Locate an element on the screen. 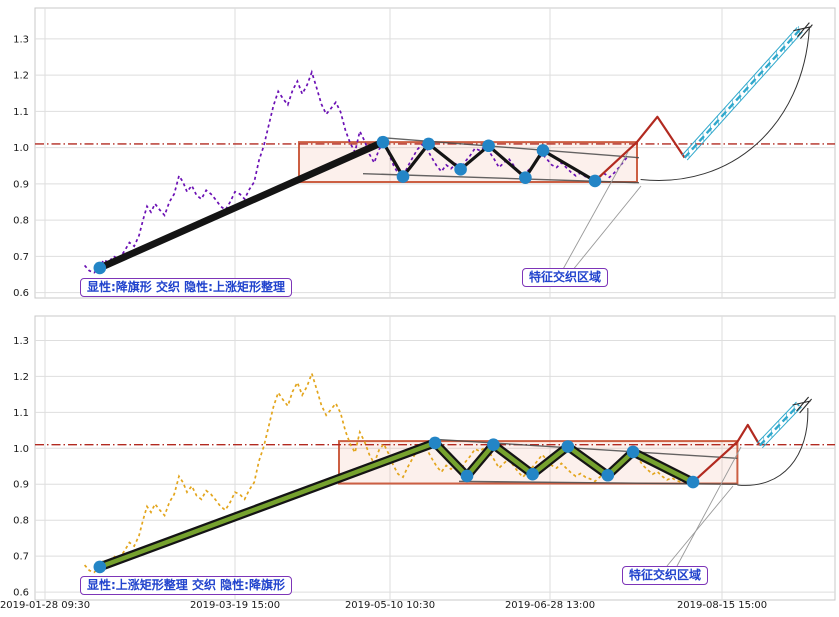 The width and height of the screenshot is (839, 617). feature-region-label-top: 特征交织区域 is located at coordinates (565, 277).